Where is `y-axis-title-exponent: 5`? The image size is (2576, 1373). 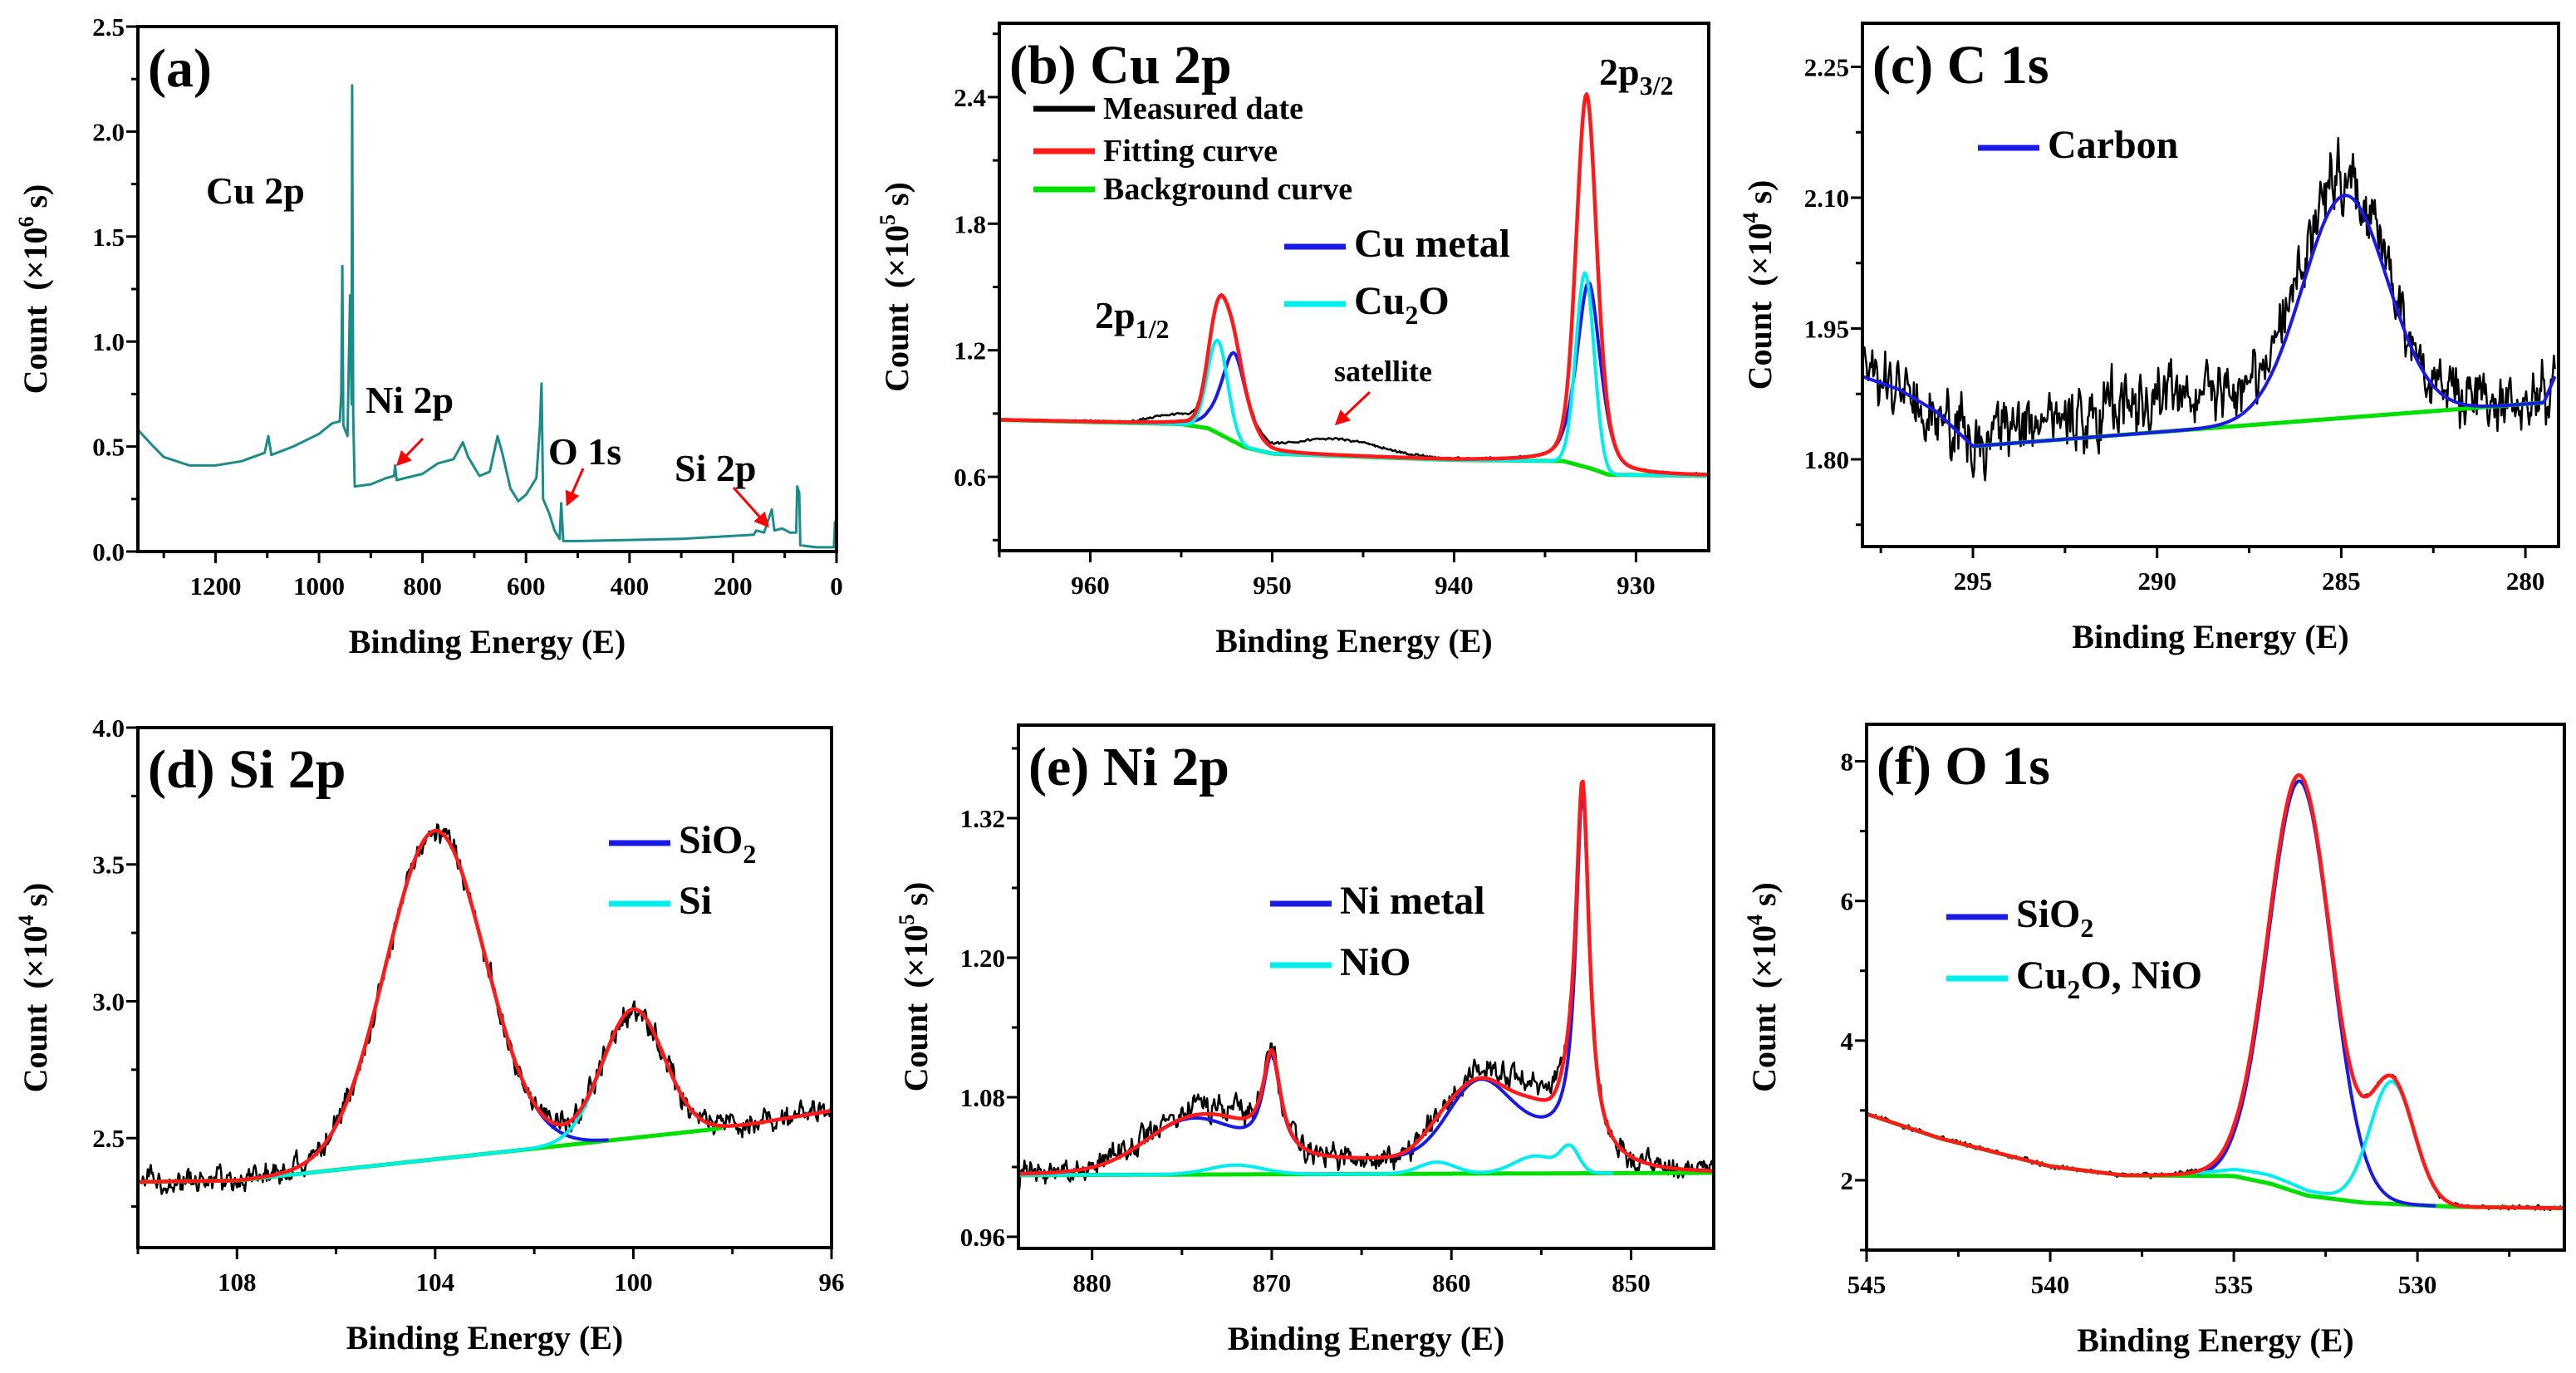 y-axis-title-exponent: 5 is located at coordinates (907, 920).